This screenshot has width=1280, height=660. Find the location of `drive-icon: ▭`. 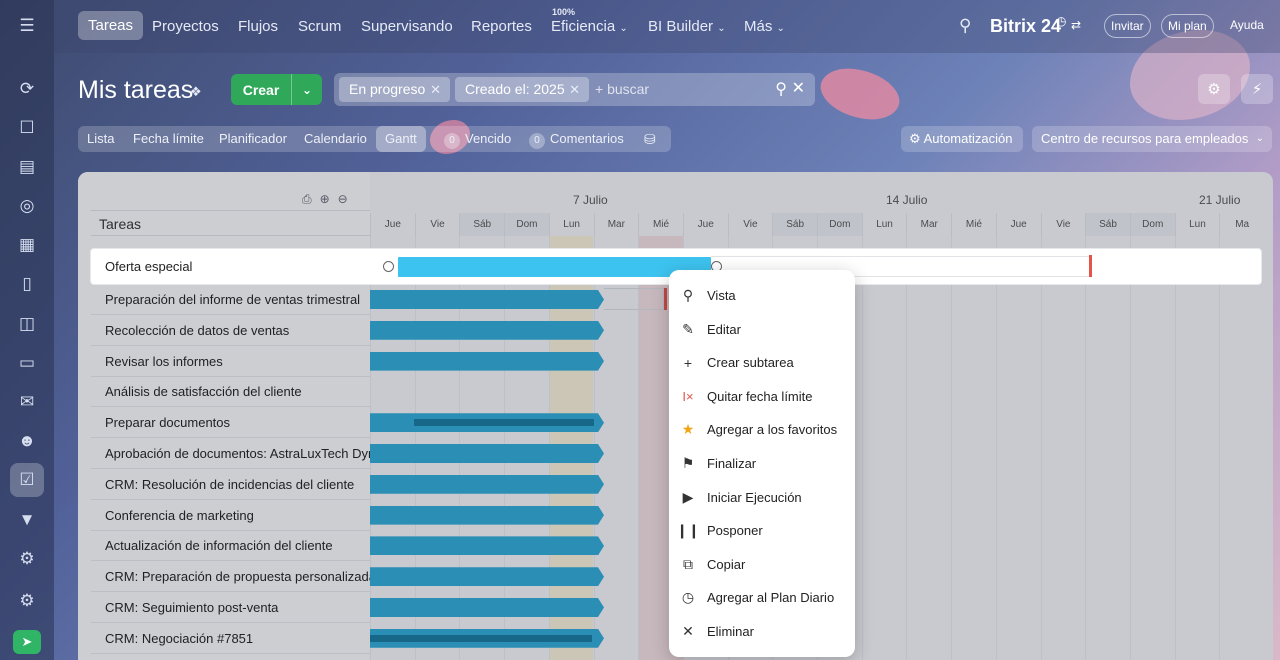

drive-icon: ▭ is located at coordinates (27, 362).